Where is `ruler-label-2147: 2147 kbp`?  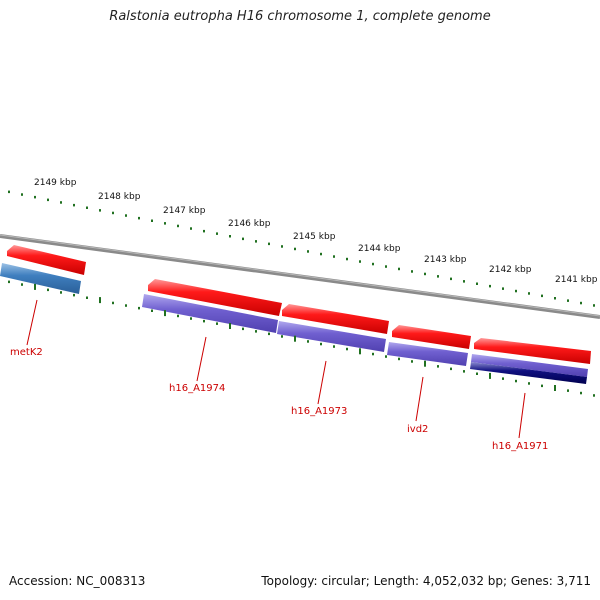 ruler-label-2147: 2147 kbp is located at coordinates (184, 211).